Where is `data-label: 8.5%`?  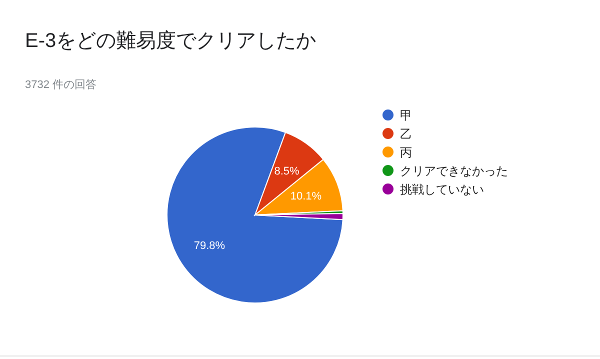 data-label: 8.5% is located at coordinates (287, 172).